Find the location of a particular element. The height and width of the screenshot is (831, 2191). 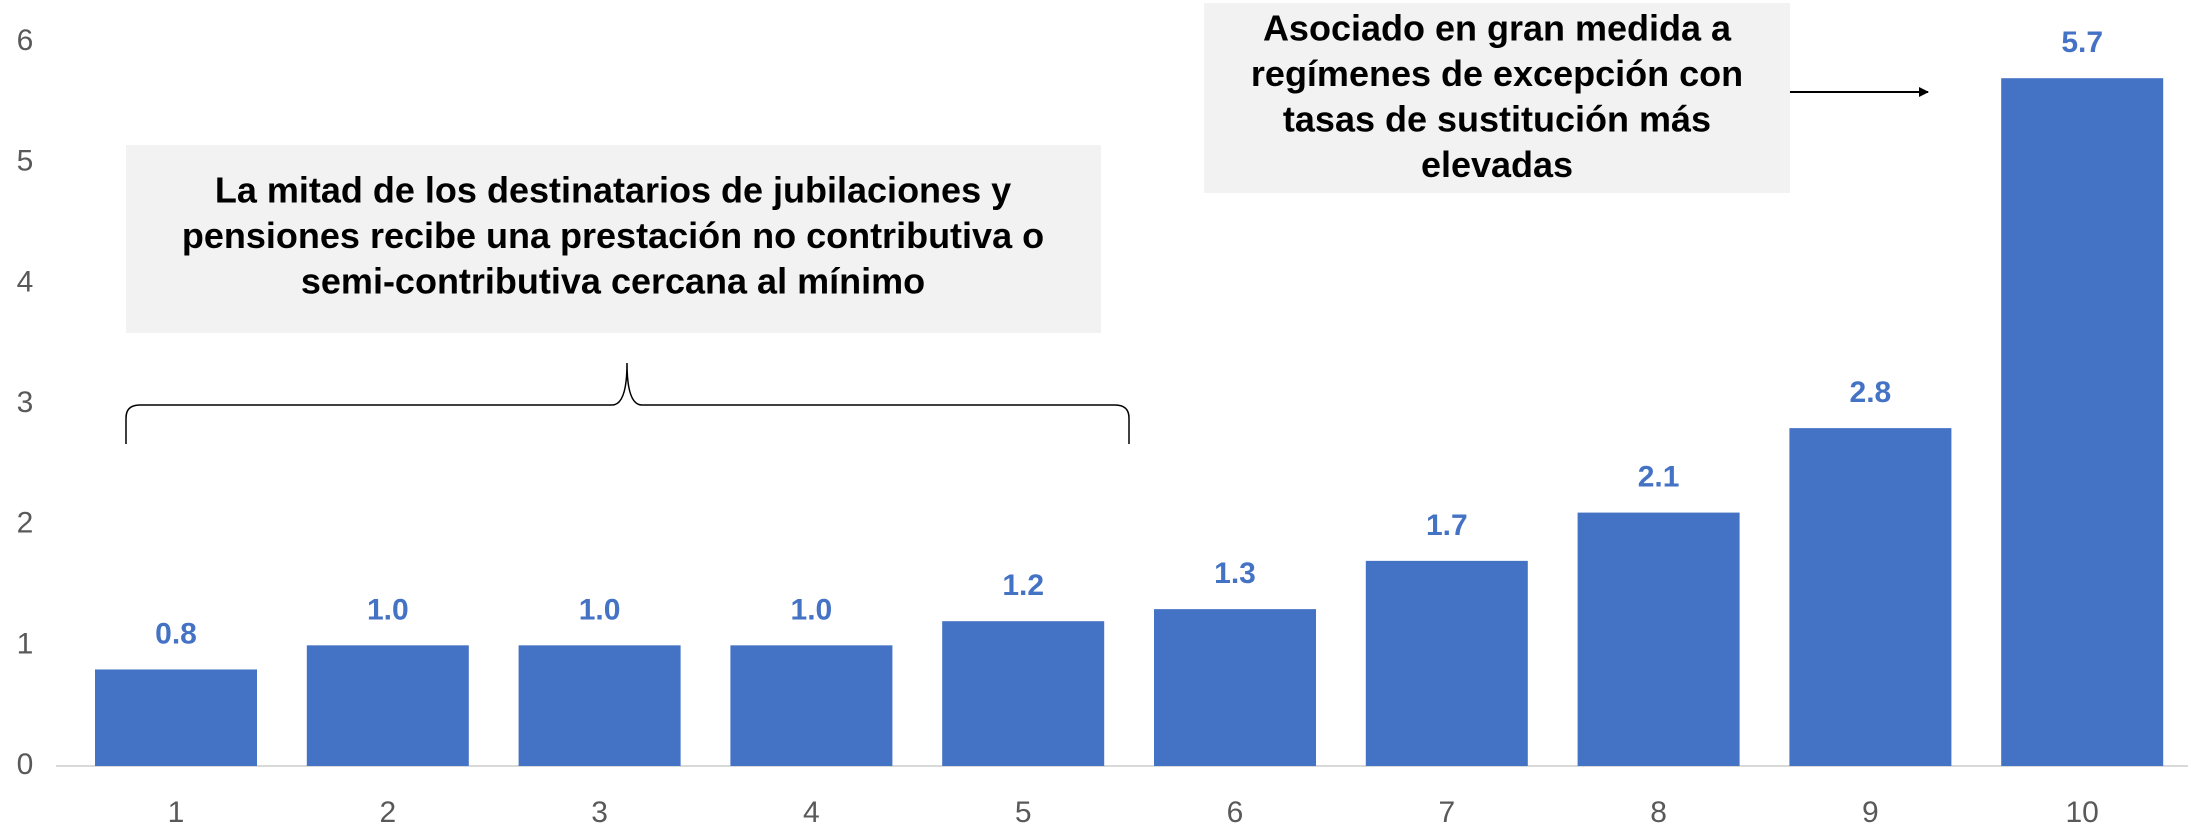

brace is located at coordinates (627, 403).